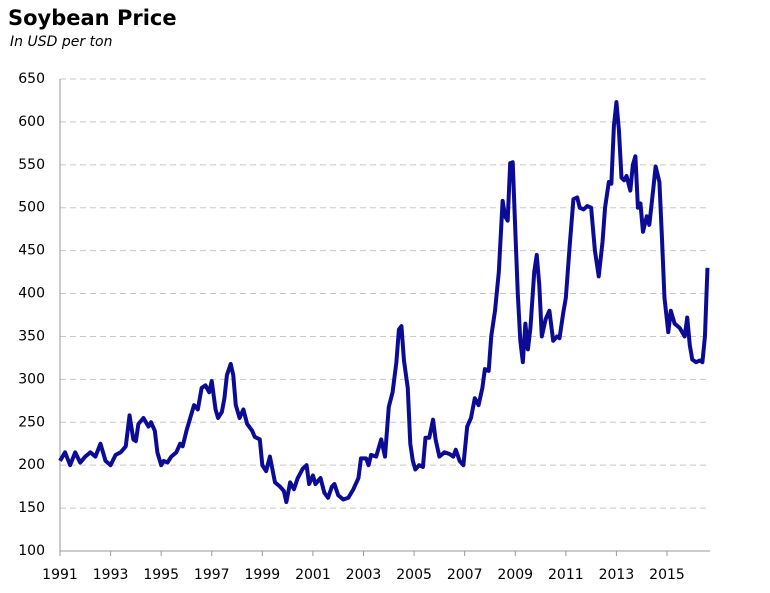 The image size is (770, 593). I want to click on x-tick-label: 2005, so click(414, 575).